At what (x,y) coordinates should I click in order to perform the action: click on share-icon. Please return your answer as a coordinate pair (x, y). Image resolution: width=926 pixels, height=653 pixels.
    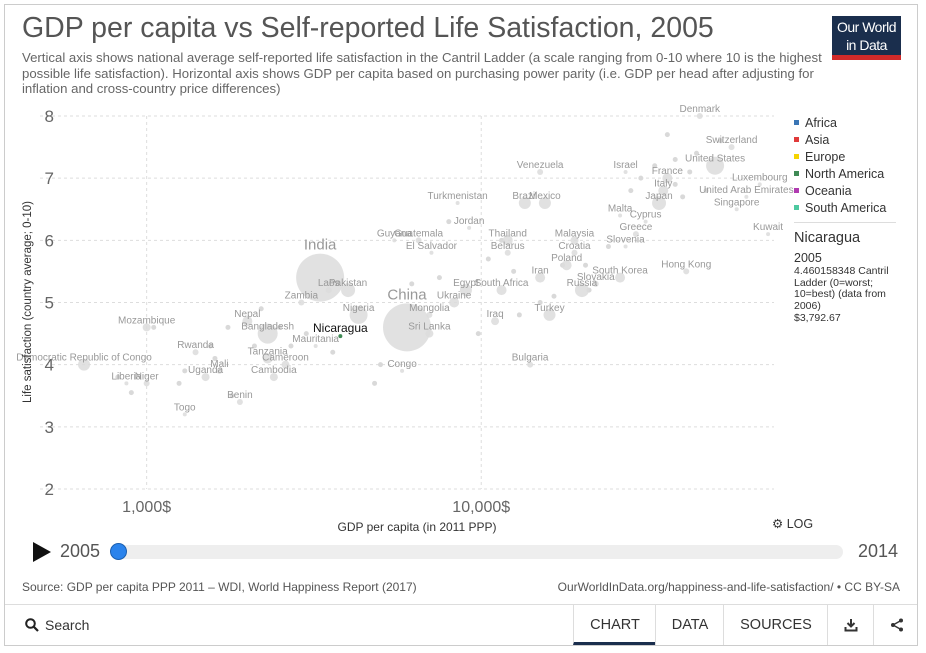
    Looking at the image, I should click on (897, 625).